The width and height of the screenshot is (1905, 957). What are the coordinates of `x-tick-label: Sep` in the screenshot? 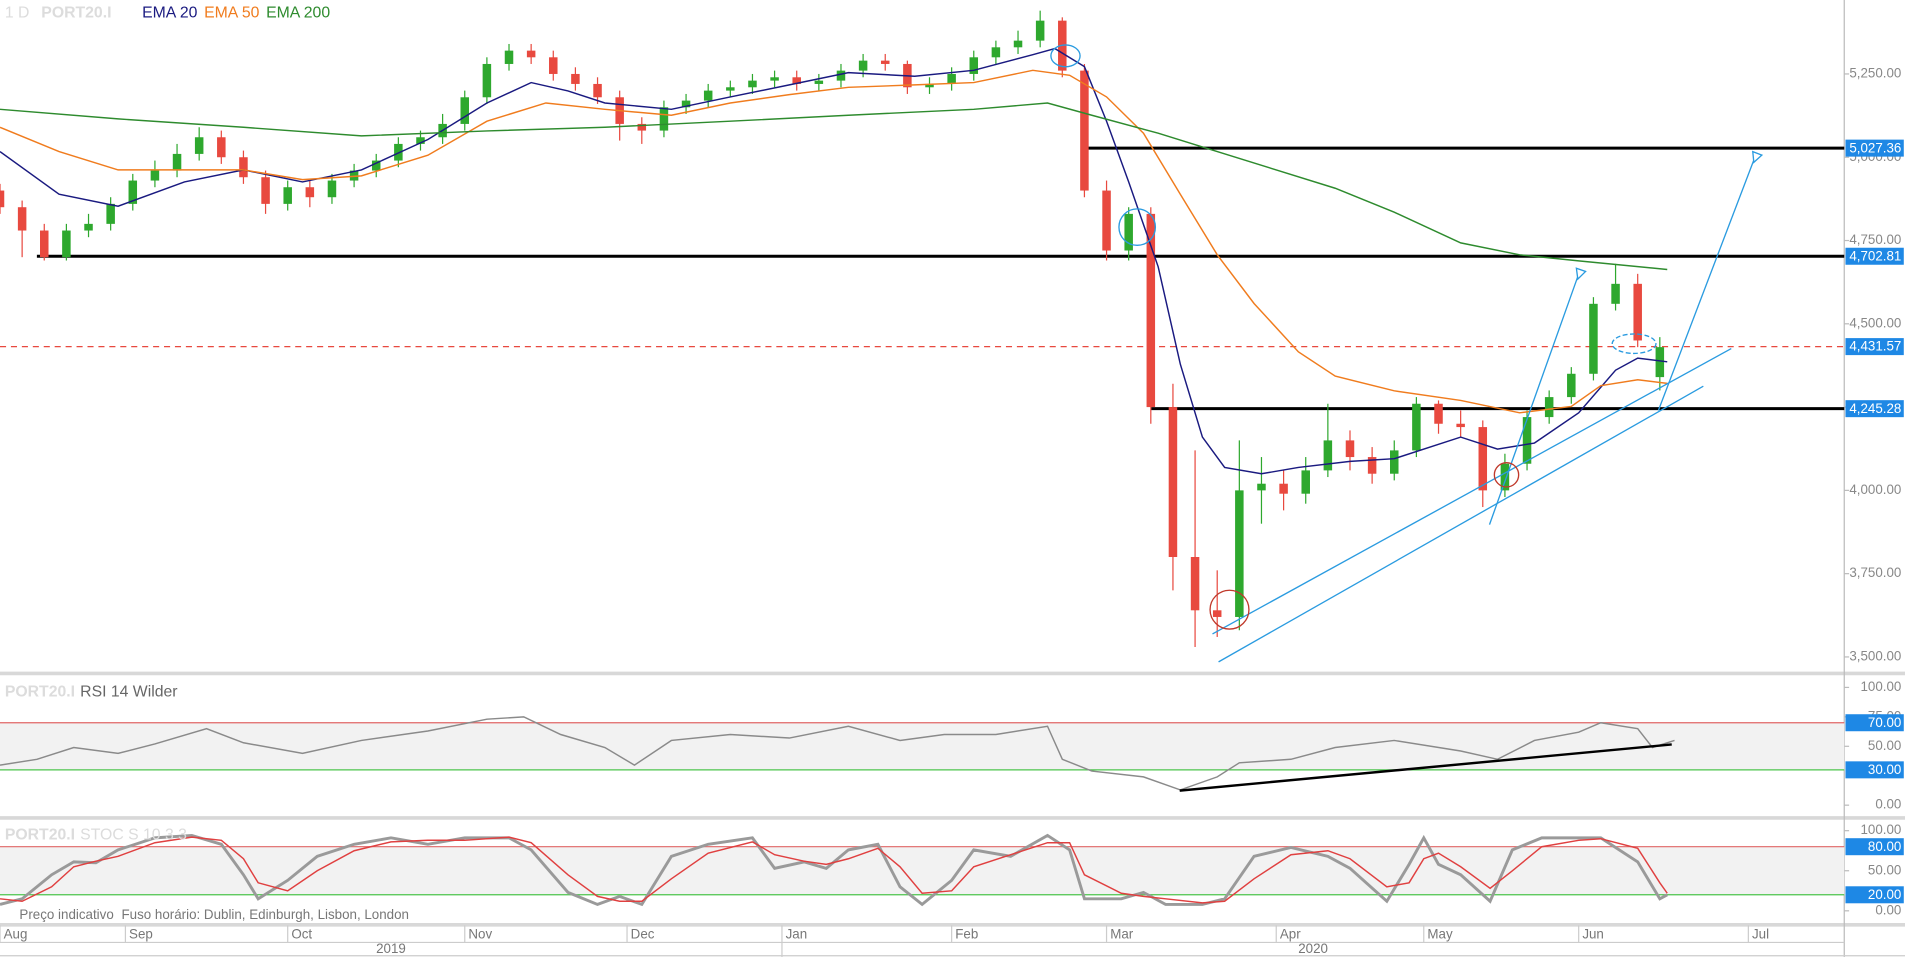 It's located at (141, 934).